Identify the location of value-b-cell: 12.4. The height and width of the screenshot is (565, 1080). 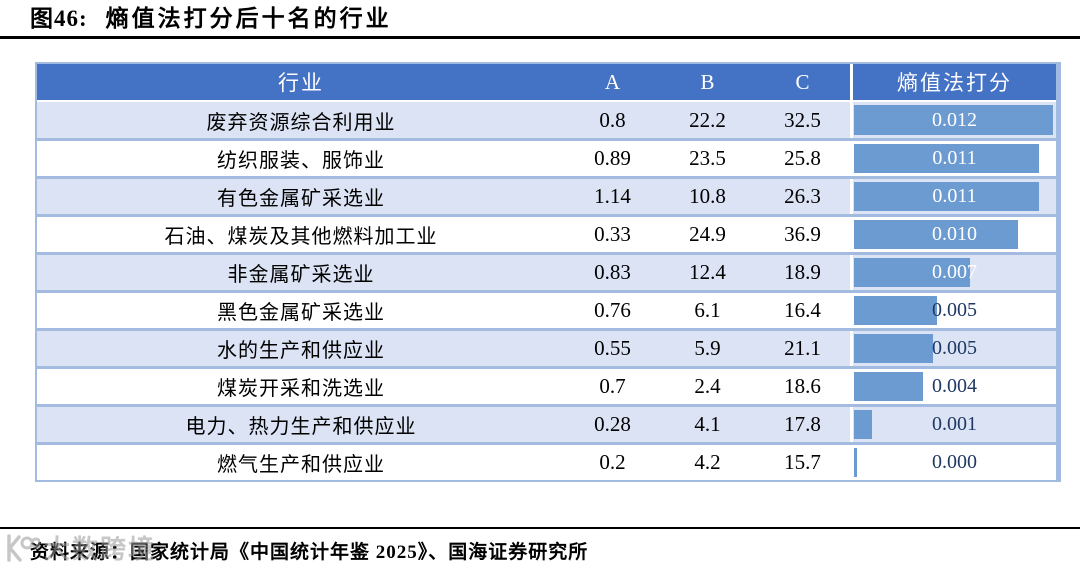
(707, 272).